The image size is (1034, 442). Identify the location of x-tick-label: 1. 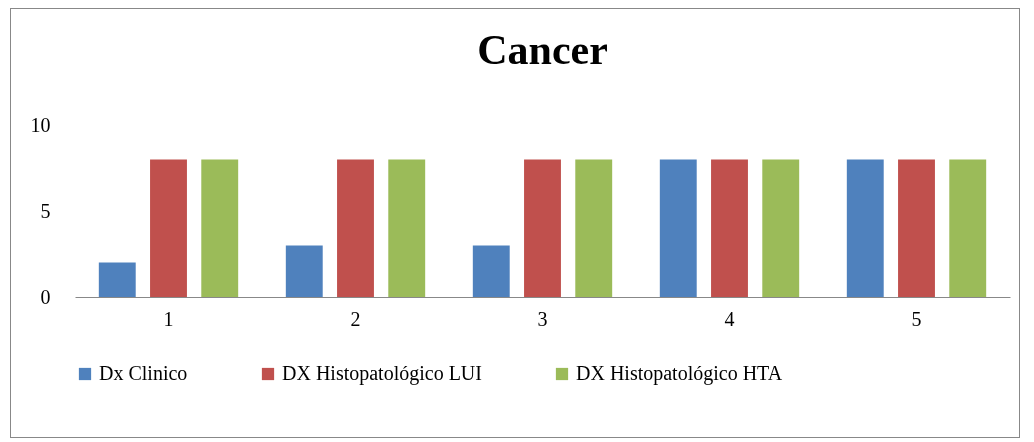
(168, 318).